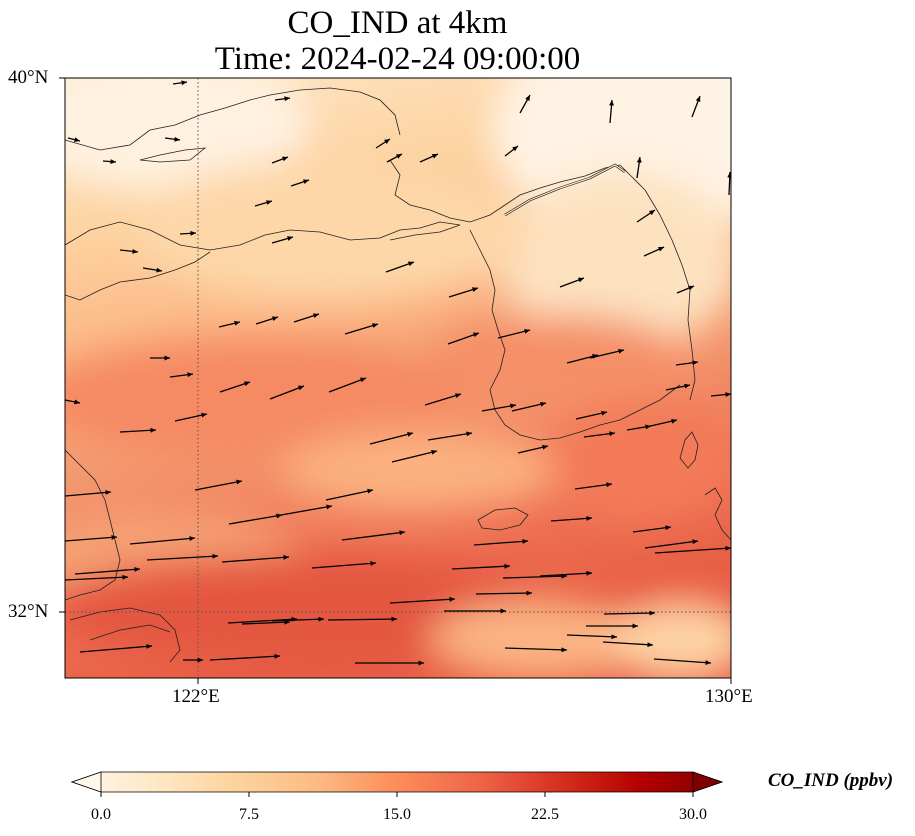 Image resolution: width=915 pixels, height=836 pixels. I want to click on colorbar-tick-1: 7.5, so click(249, 814).